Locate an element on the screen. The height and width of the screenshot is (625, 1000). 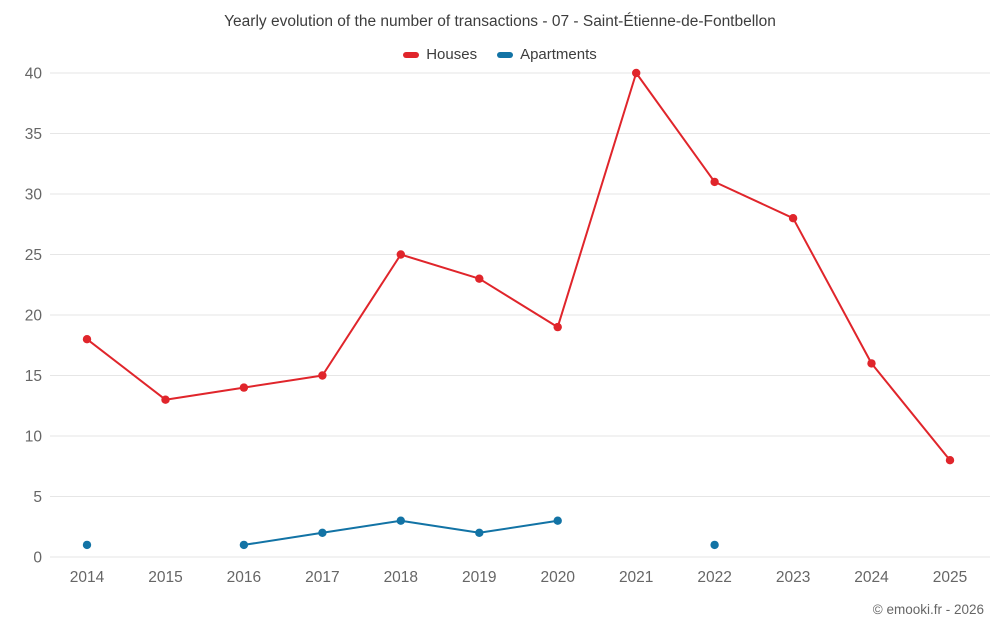
data-point-houses-2023 is located at coordinates (793, 218).